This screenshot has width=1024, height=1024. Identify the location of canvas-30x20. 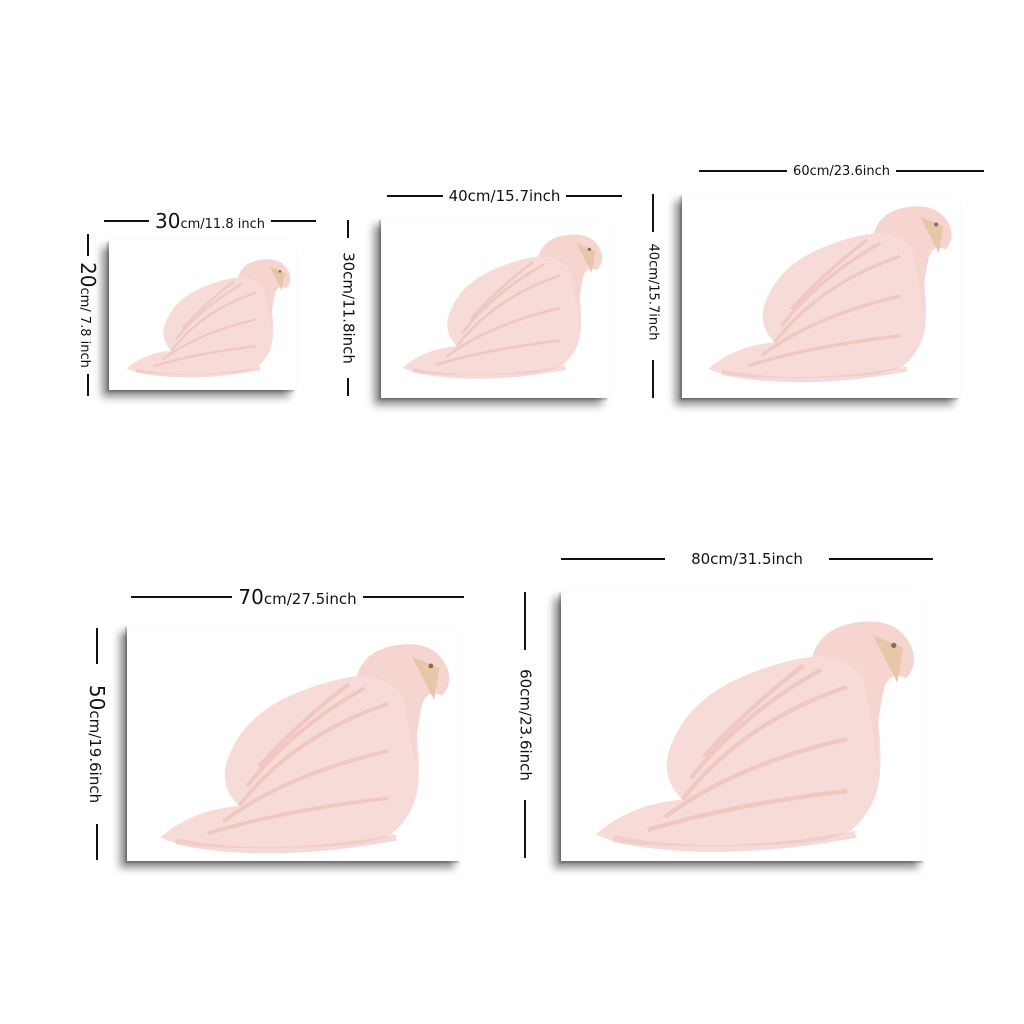
(202, 315).